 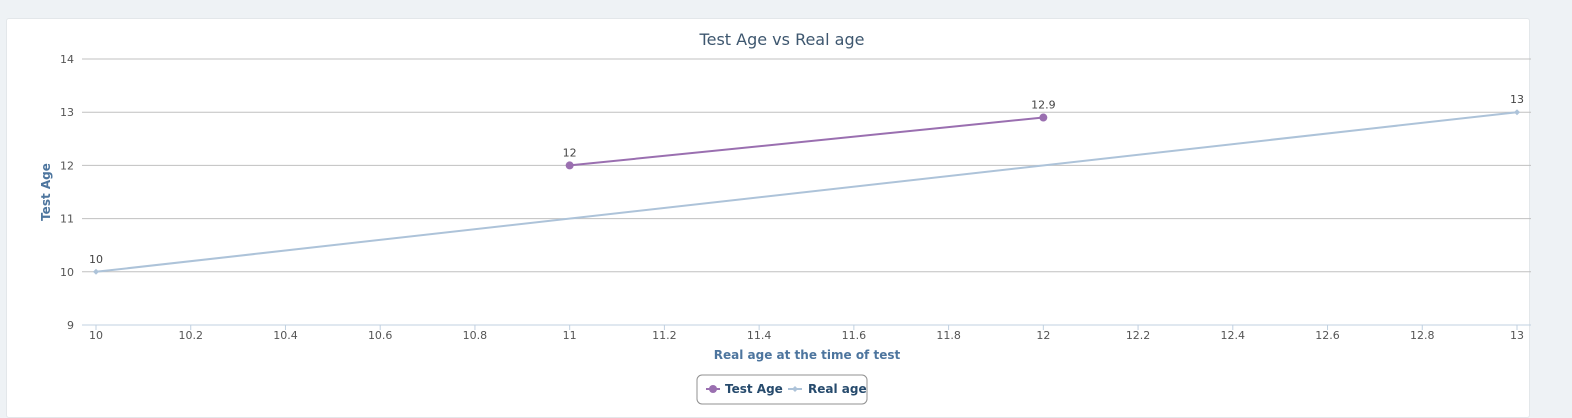 I want to click on x-tick-label: 12.2, so click(x=1138, y=335).